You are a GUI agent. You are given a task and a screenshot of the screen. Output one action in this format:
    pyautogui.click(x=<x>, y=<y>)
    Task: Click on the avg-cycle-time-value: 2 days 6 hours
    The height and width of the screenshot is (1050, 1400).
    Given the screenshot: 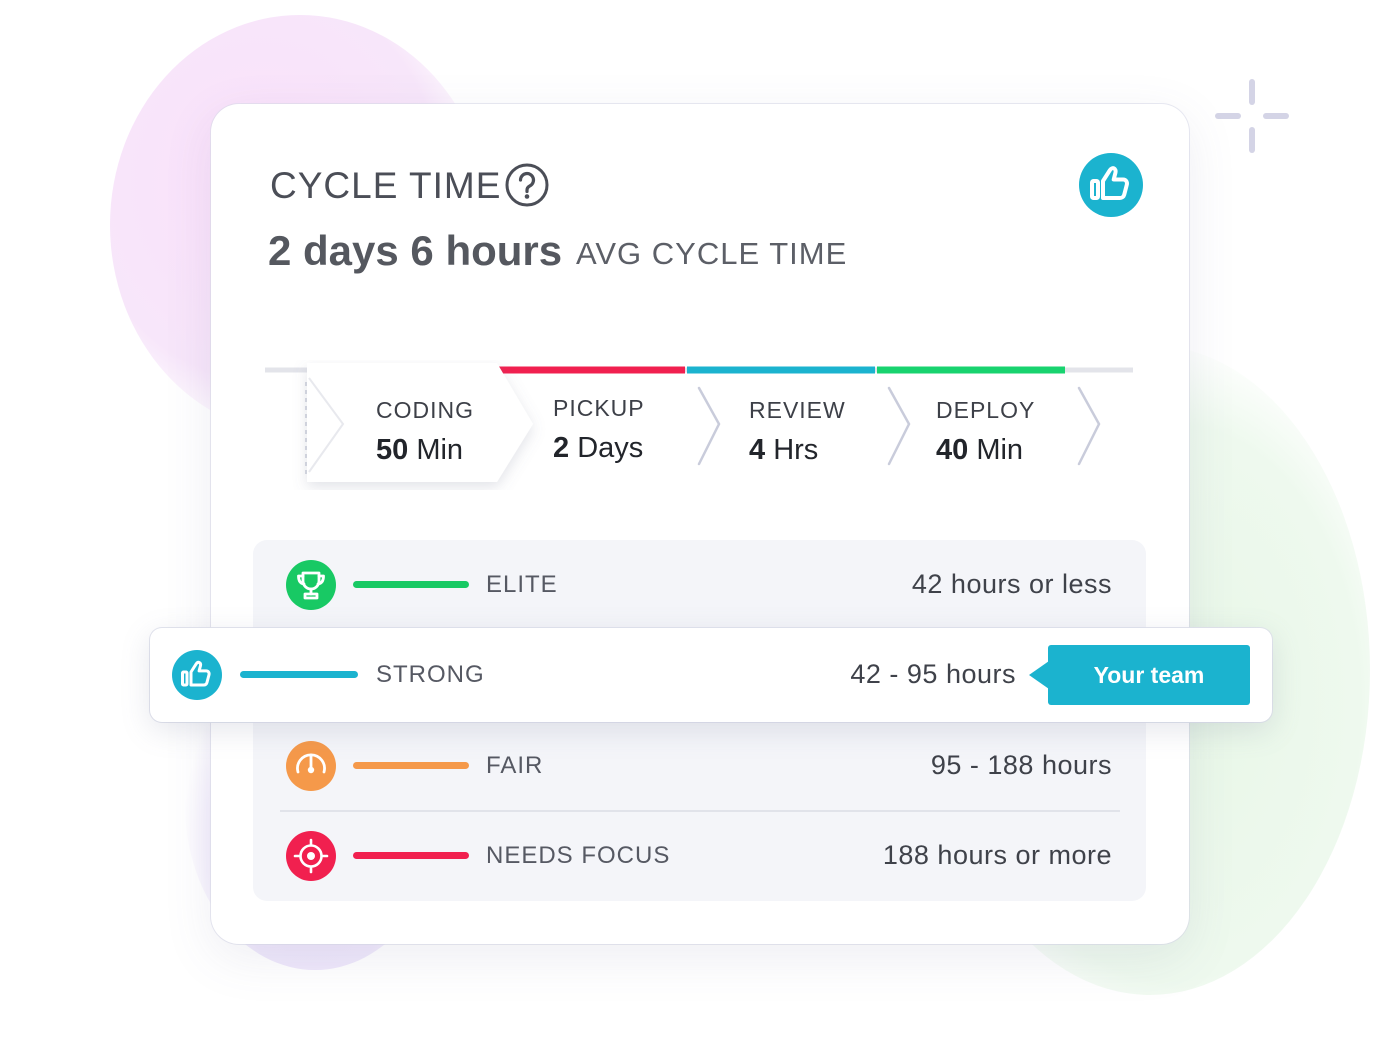 What is the action you would take?
    pyautogui.click(x=415, y=250)
    